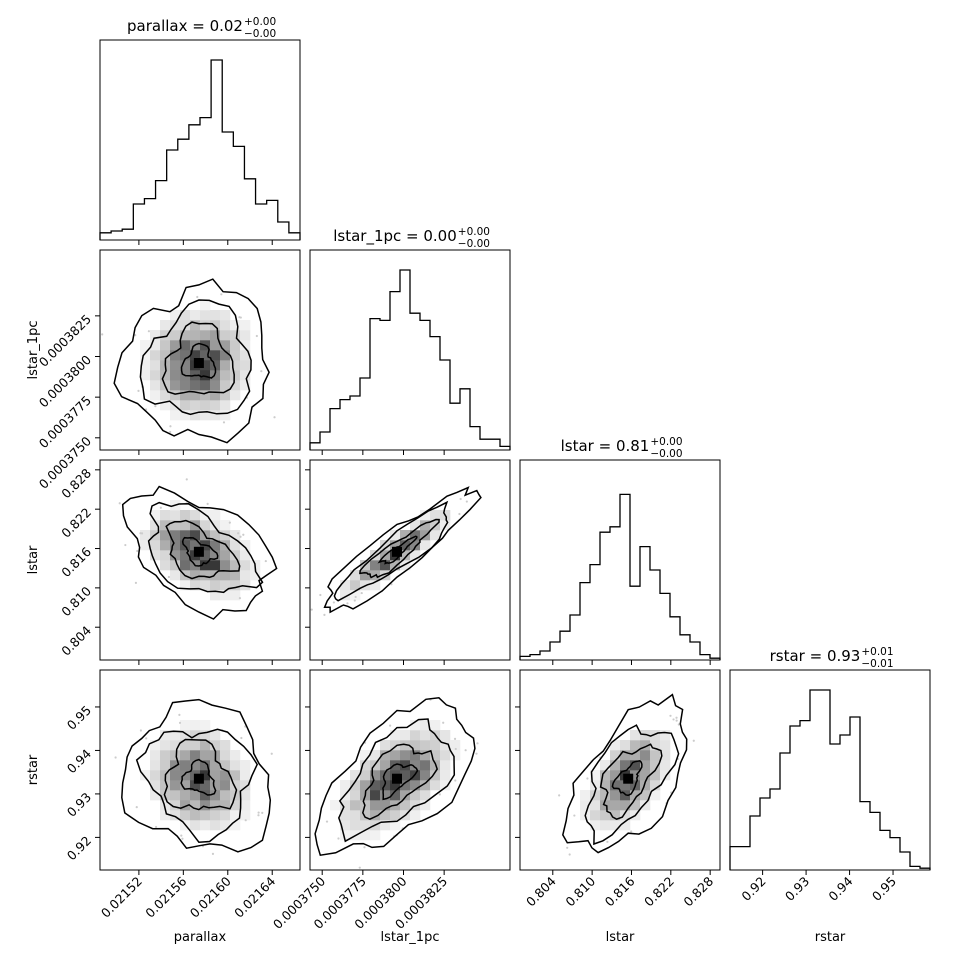  I want to click on y-tick-label: 0.95, so click(79, 717).